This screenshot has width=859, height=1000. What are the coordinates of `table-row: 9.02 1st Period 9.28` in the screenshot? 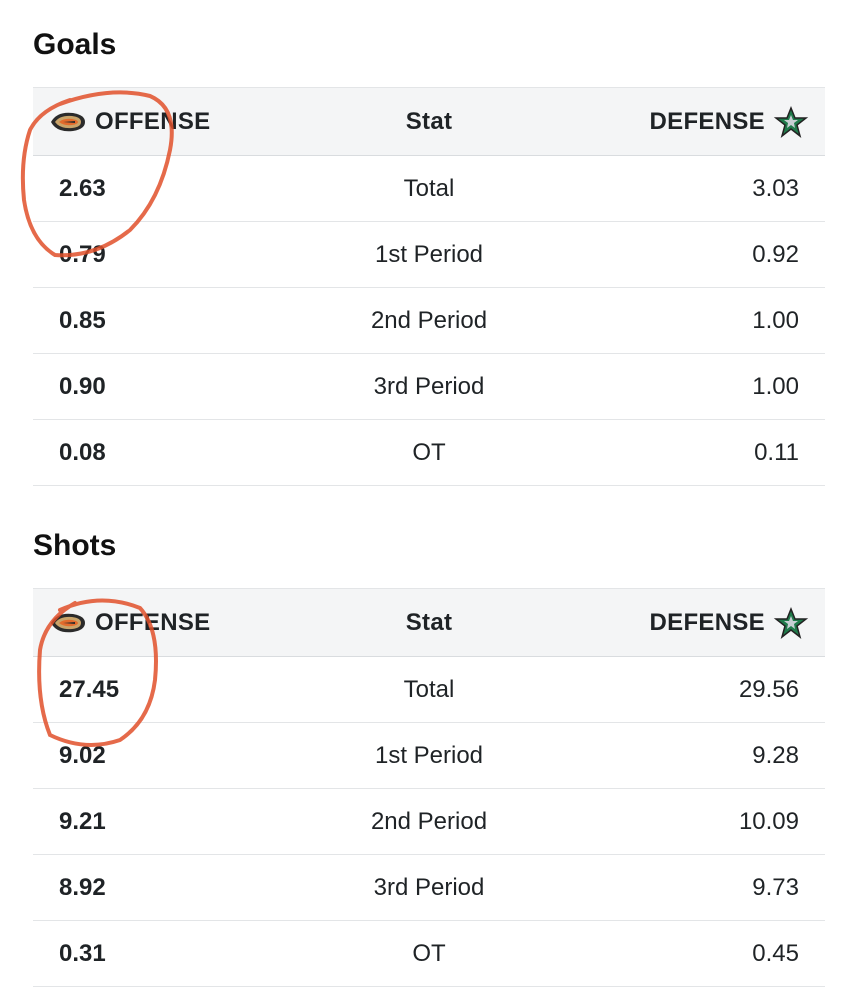 It's located at (429, 756).